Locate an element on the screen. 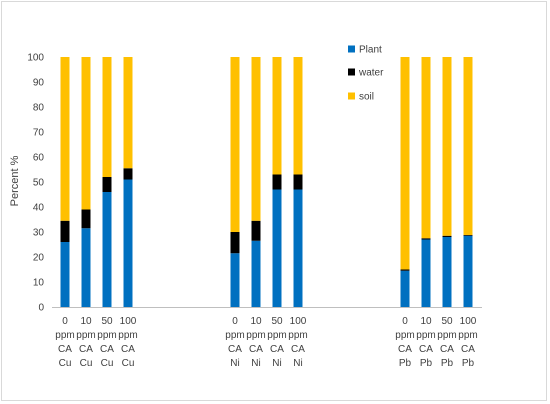 The image size is (550, 404). legend-swatch-plant is located at coordinates (351, 49).